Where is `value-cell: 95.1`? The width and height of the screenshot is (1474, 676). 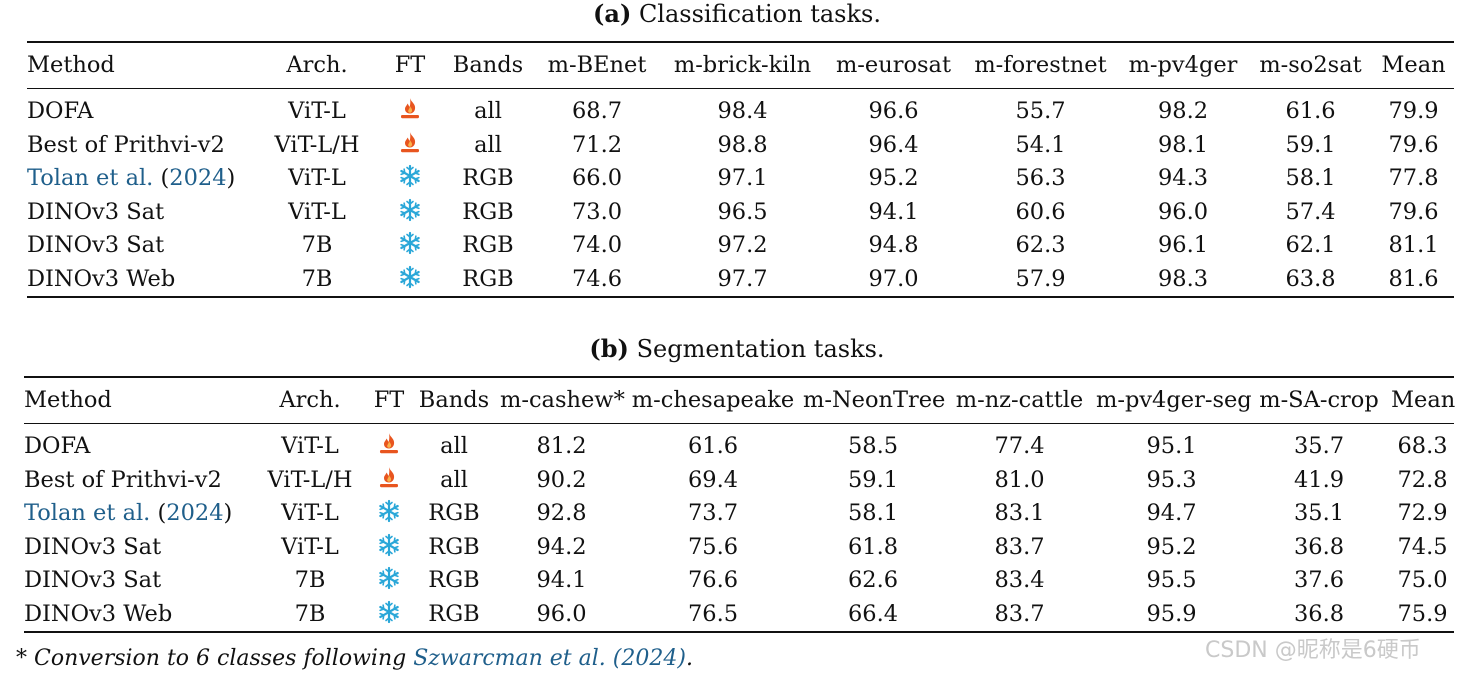 value-cell: 95.1 is located at coordinates (1171, 446).